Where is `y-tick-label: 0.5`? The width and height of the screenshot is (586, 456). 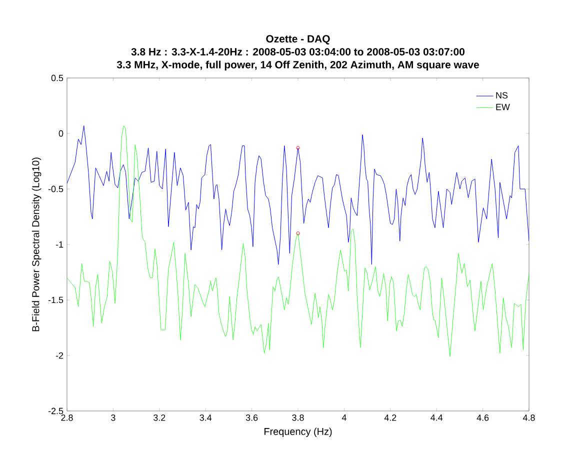 y-tick-label: 0.5 is located at coordinates (57, 78).